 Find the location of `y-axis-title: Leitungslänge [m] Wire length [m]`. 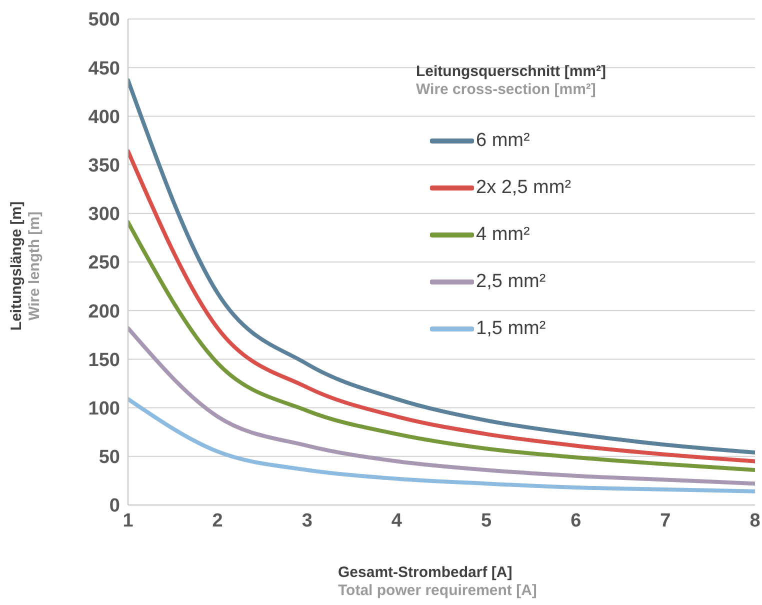

y-axis-title: Leitungslänge [m] Wire length [m] is located at coordinates (26, 266).